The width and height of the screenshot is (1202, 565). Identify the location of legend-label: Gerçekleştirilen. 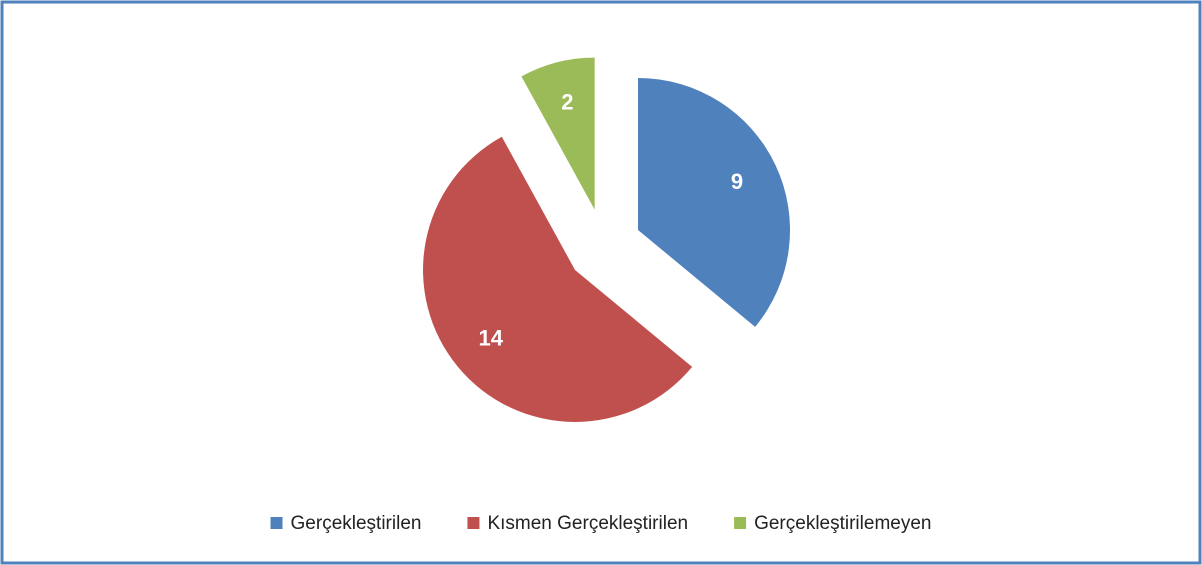
(356, 523).